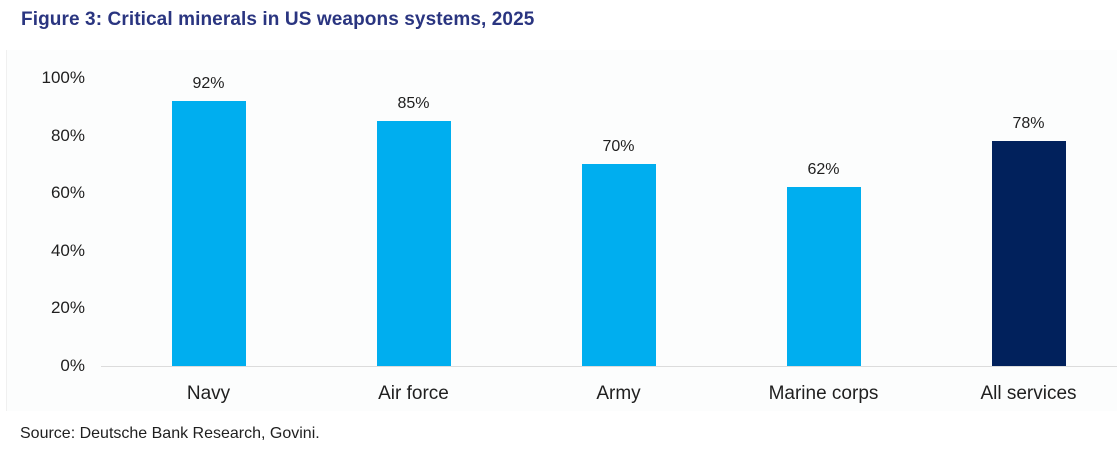 This screenshot has width=1117, height=455. What do you see at coordinates (67, 193) in the screenshot?
I see `y-axis-tick-label: 60%` at bounding box center [67, 193].